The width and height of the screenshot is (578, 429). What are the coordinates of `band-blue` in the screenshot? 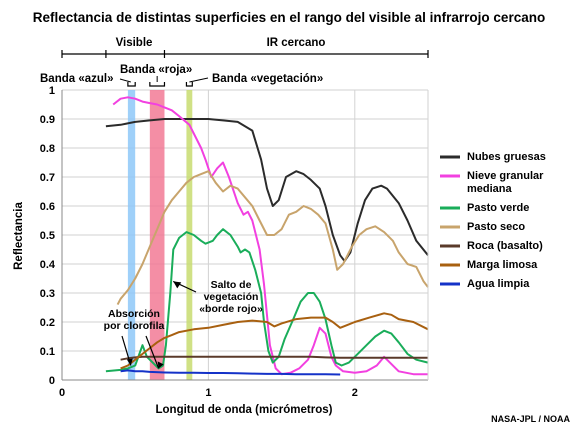 It's located at (131, 235).